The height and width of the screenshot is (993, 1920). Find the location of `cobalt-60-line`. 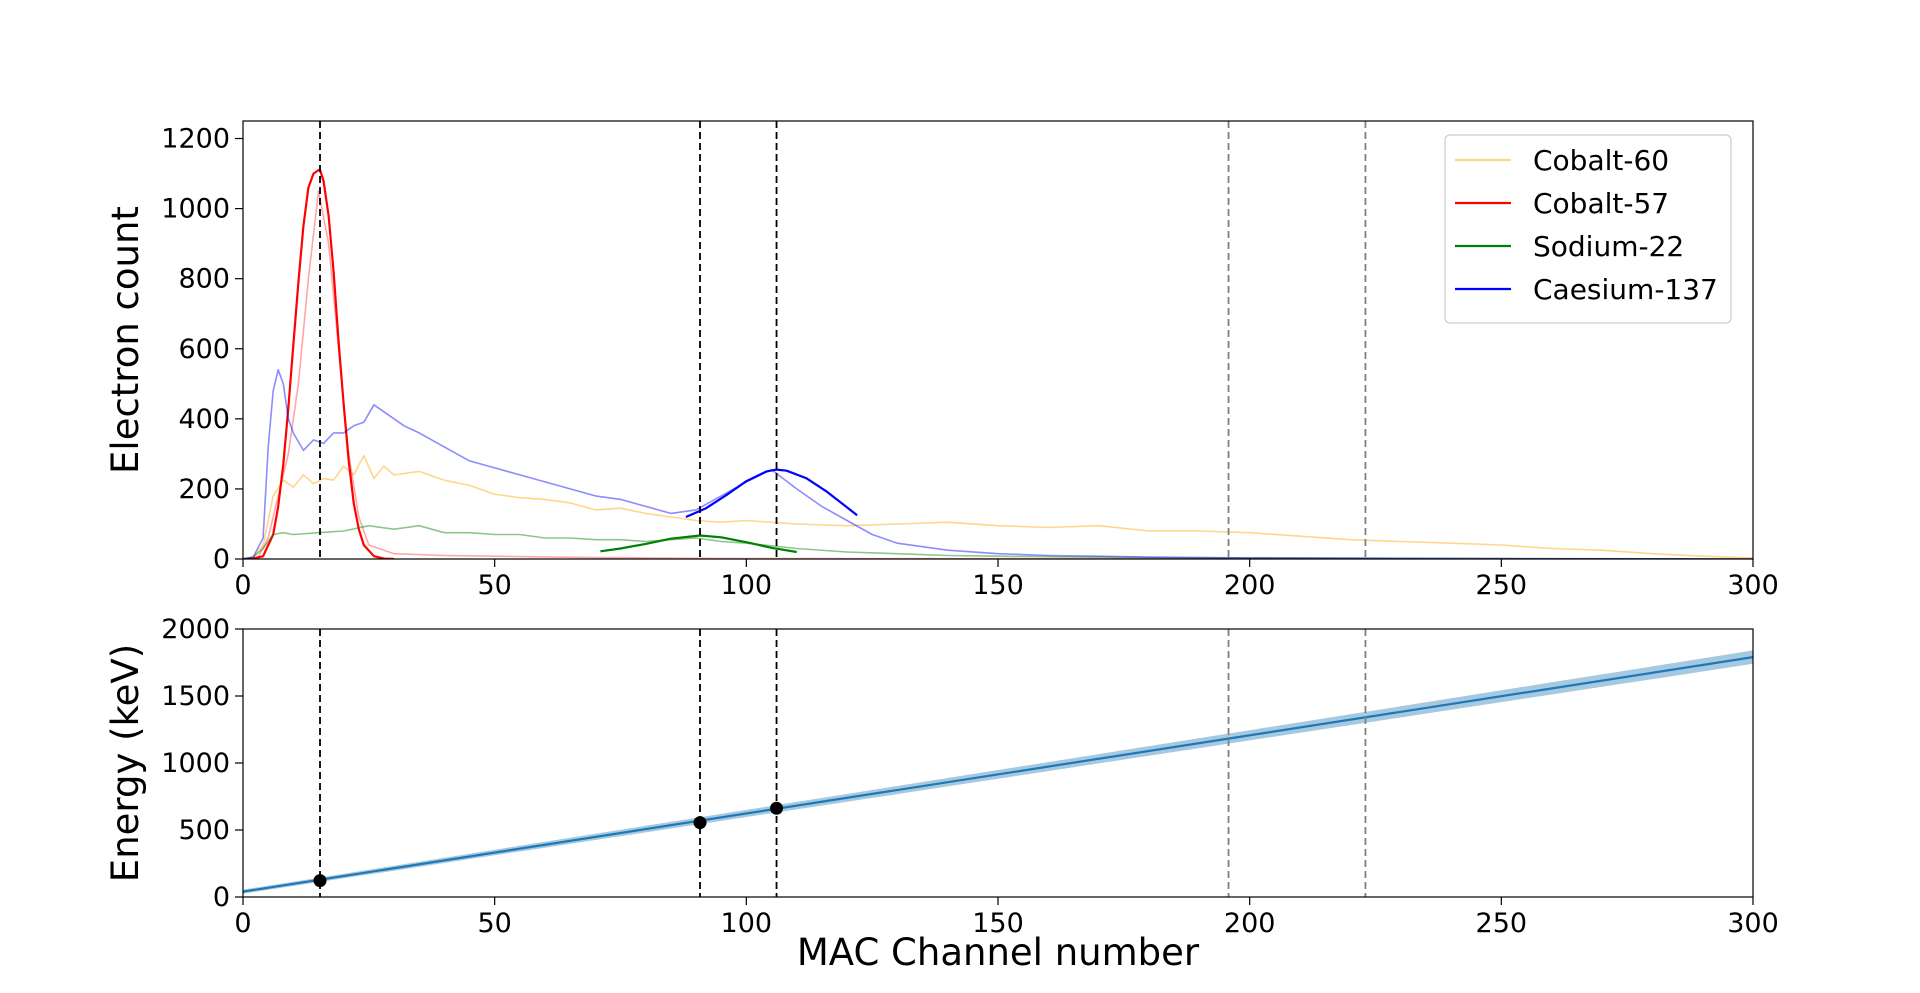

cobalt-60-line is located at coordinates (998, 506).